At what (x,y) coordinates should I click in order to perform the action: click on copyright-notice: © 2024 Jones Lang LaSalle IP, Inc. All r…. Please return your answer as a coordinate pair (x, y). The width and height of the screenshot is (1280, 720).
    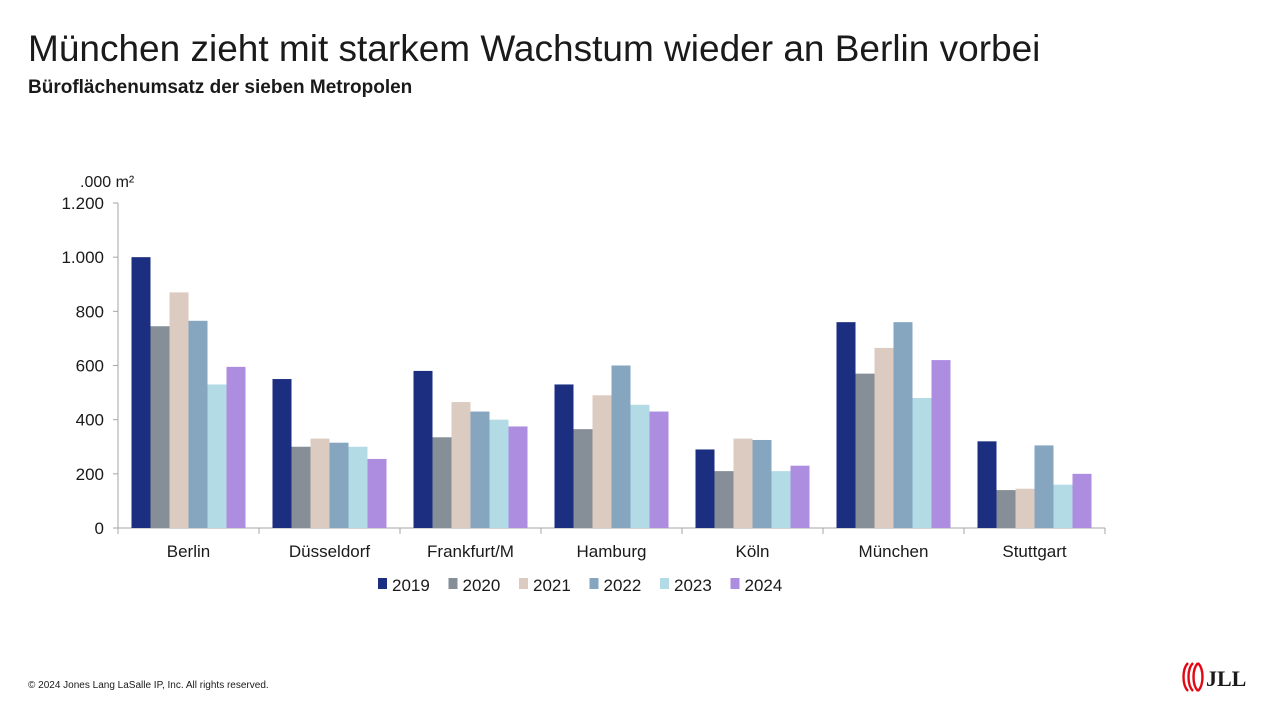
    Looking at the image, I should click on (148, 685).